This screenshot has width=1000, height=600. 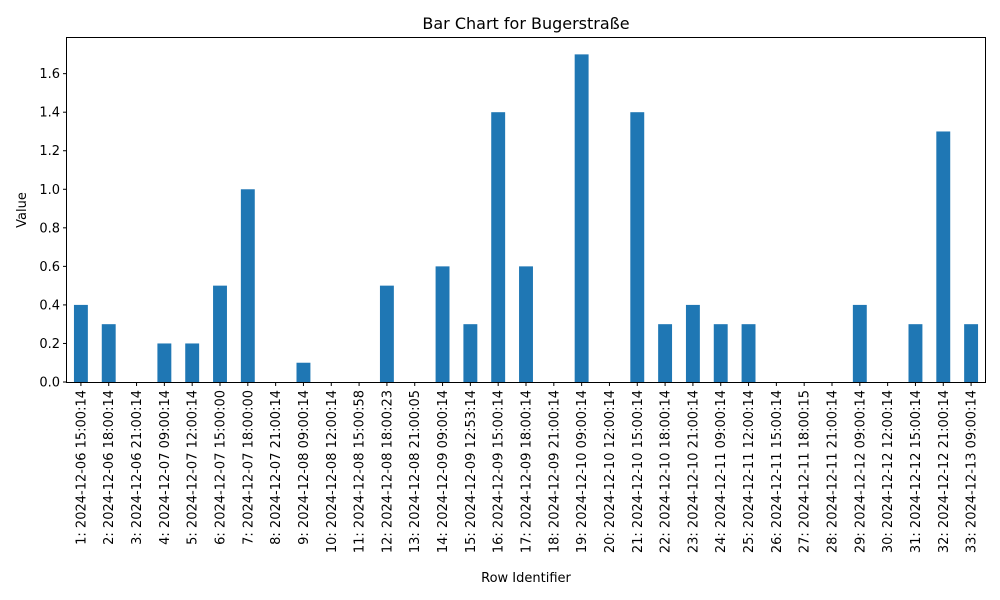 I want to click on x-axis-title: Row Identifier, so click(x=526, y=578).